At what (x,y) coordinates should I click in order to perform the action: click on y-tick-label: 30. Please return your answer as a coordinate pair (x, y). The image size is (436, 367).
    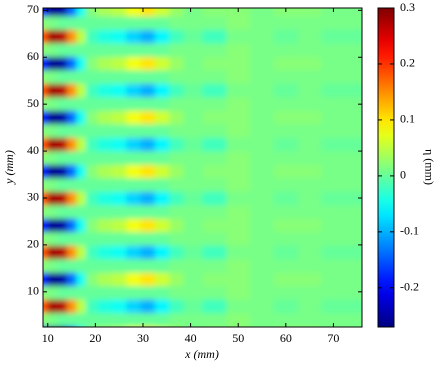
    Looking at the image, I should click on (33, 197).